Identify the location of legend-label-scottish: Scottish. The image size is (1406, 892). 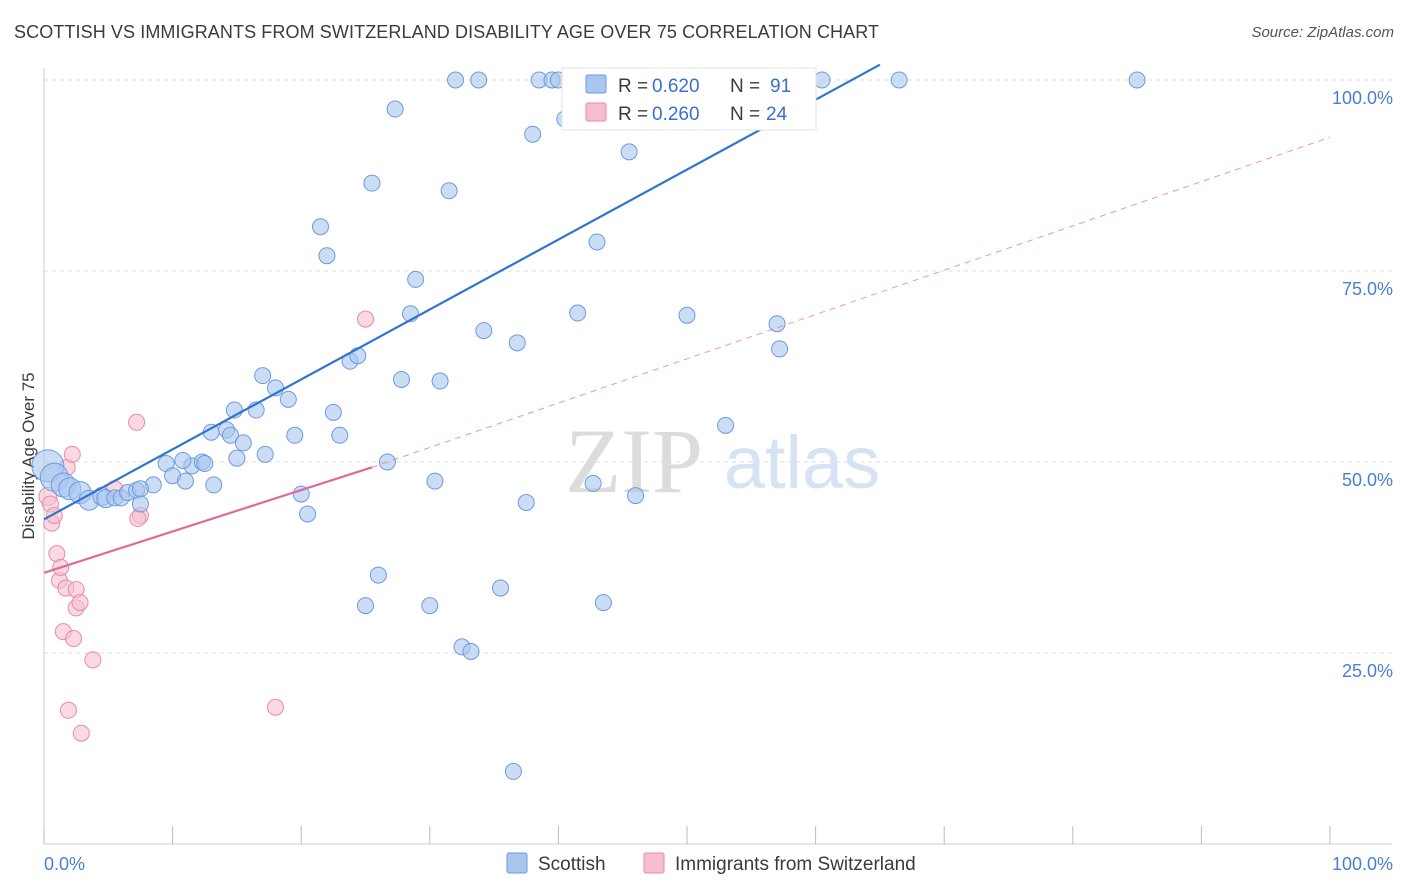
(572, 864).